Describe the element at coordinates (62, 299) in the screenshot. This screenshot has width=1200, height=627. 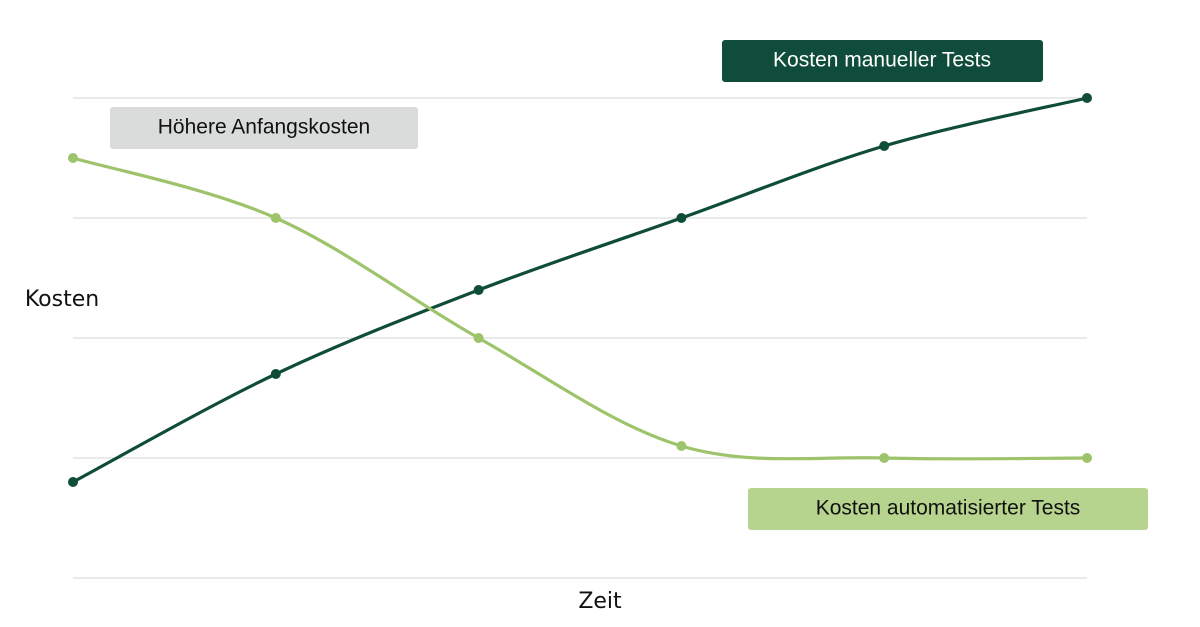
I see `y-axis-label: Kosten` at that location.